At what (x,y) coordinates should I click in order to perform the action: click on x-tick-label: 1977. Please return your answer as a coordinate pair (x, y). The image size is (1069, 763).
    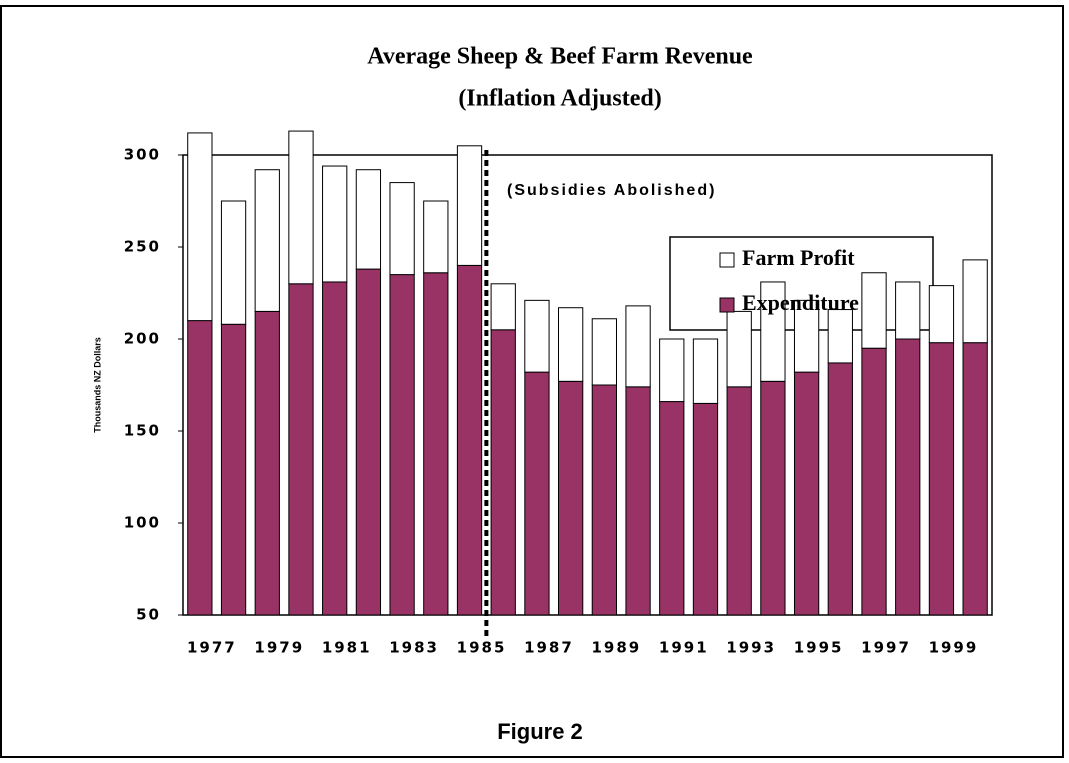
    Looking at the image, I should click on (212, 648).